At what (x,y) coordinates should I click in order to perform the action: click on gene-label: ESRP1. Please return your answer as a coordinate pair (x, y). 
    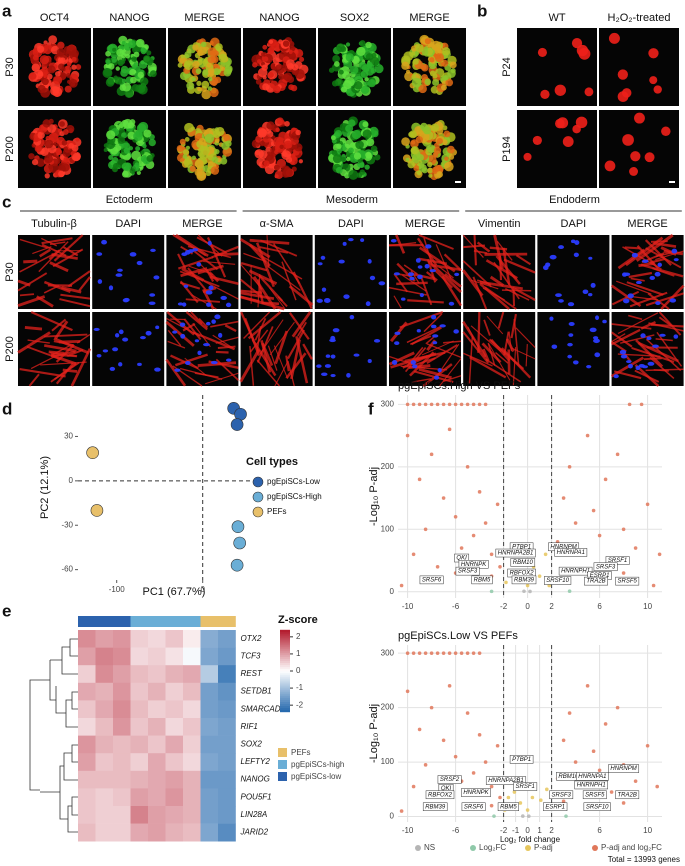
    Looking at the image, I should click on (555, 807).